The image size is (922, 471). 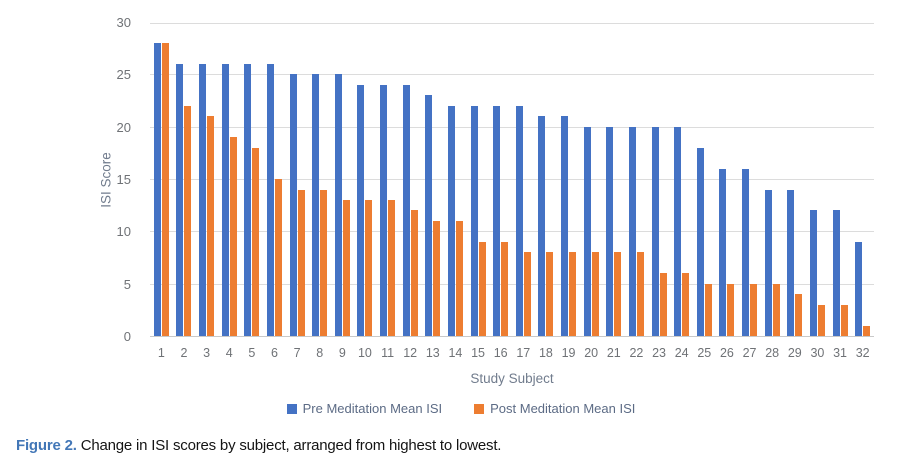 I want to click on y-tick-label: 10, so click(x=123, y=231).